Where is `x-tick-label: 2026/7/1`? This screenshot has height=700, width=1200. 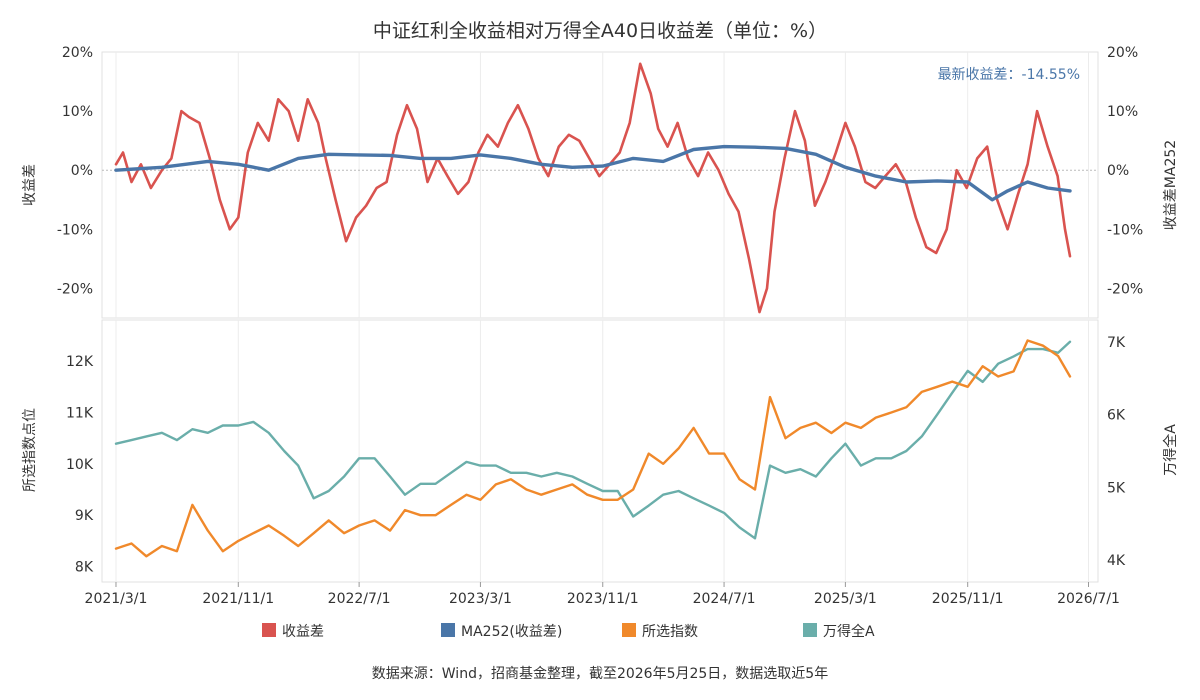
x-tick-label: 2026/7/1 is located at coordinates (1088, 599).